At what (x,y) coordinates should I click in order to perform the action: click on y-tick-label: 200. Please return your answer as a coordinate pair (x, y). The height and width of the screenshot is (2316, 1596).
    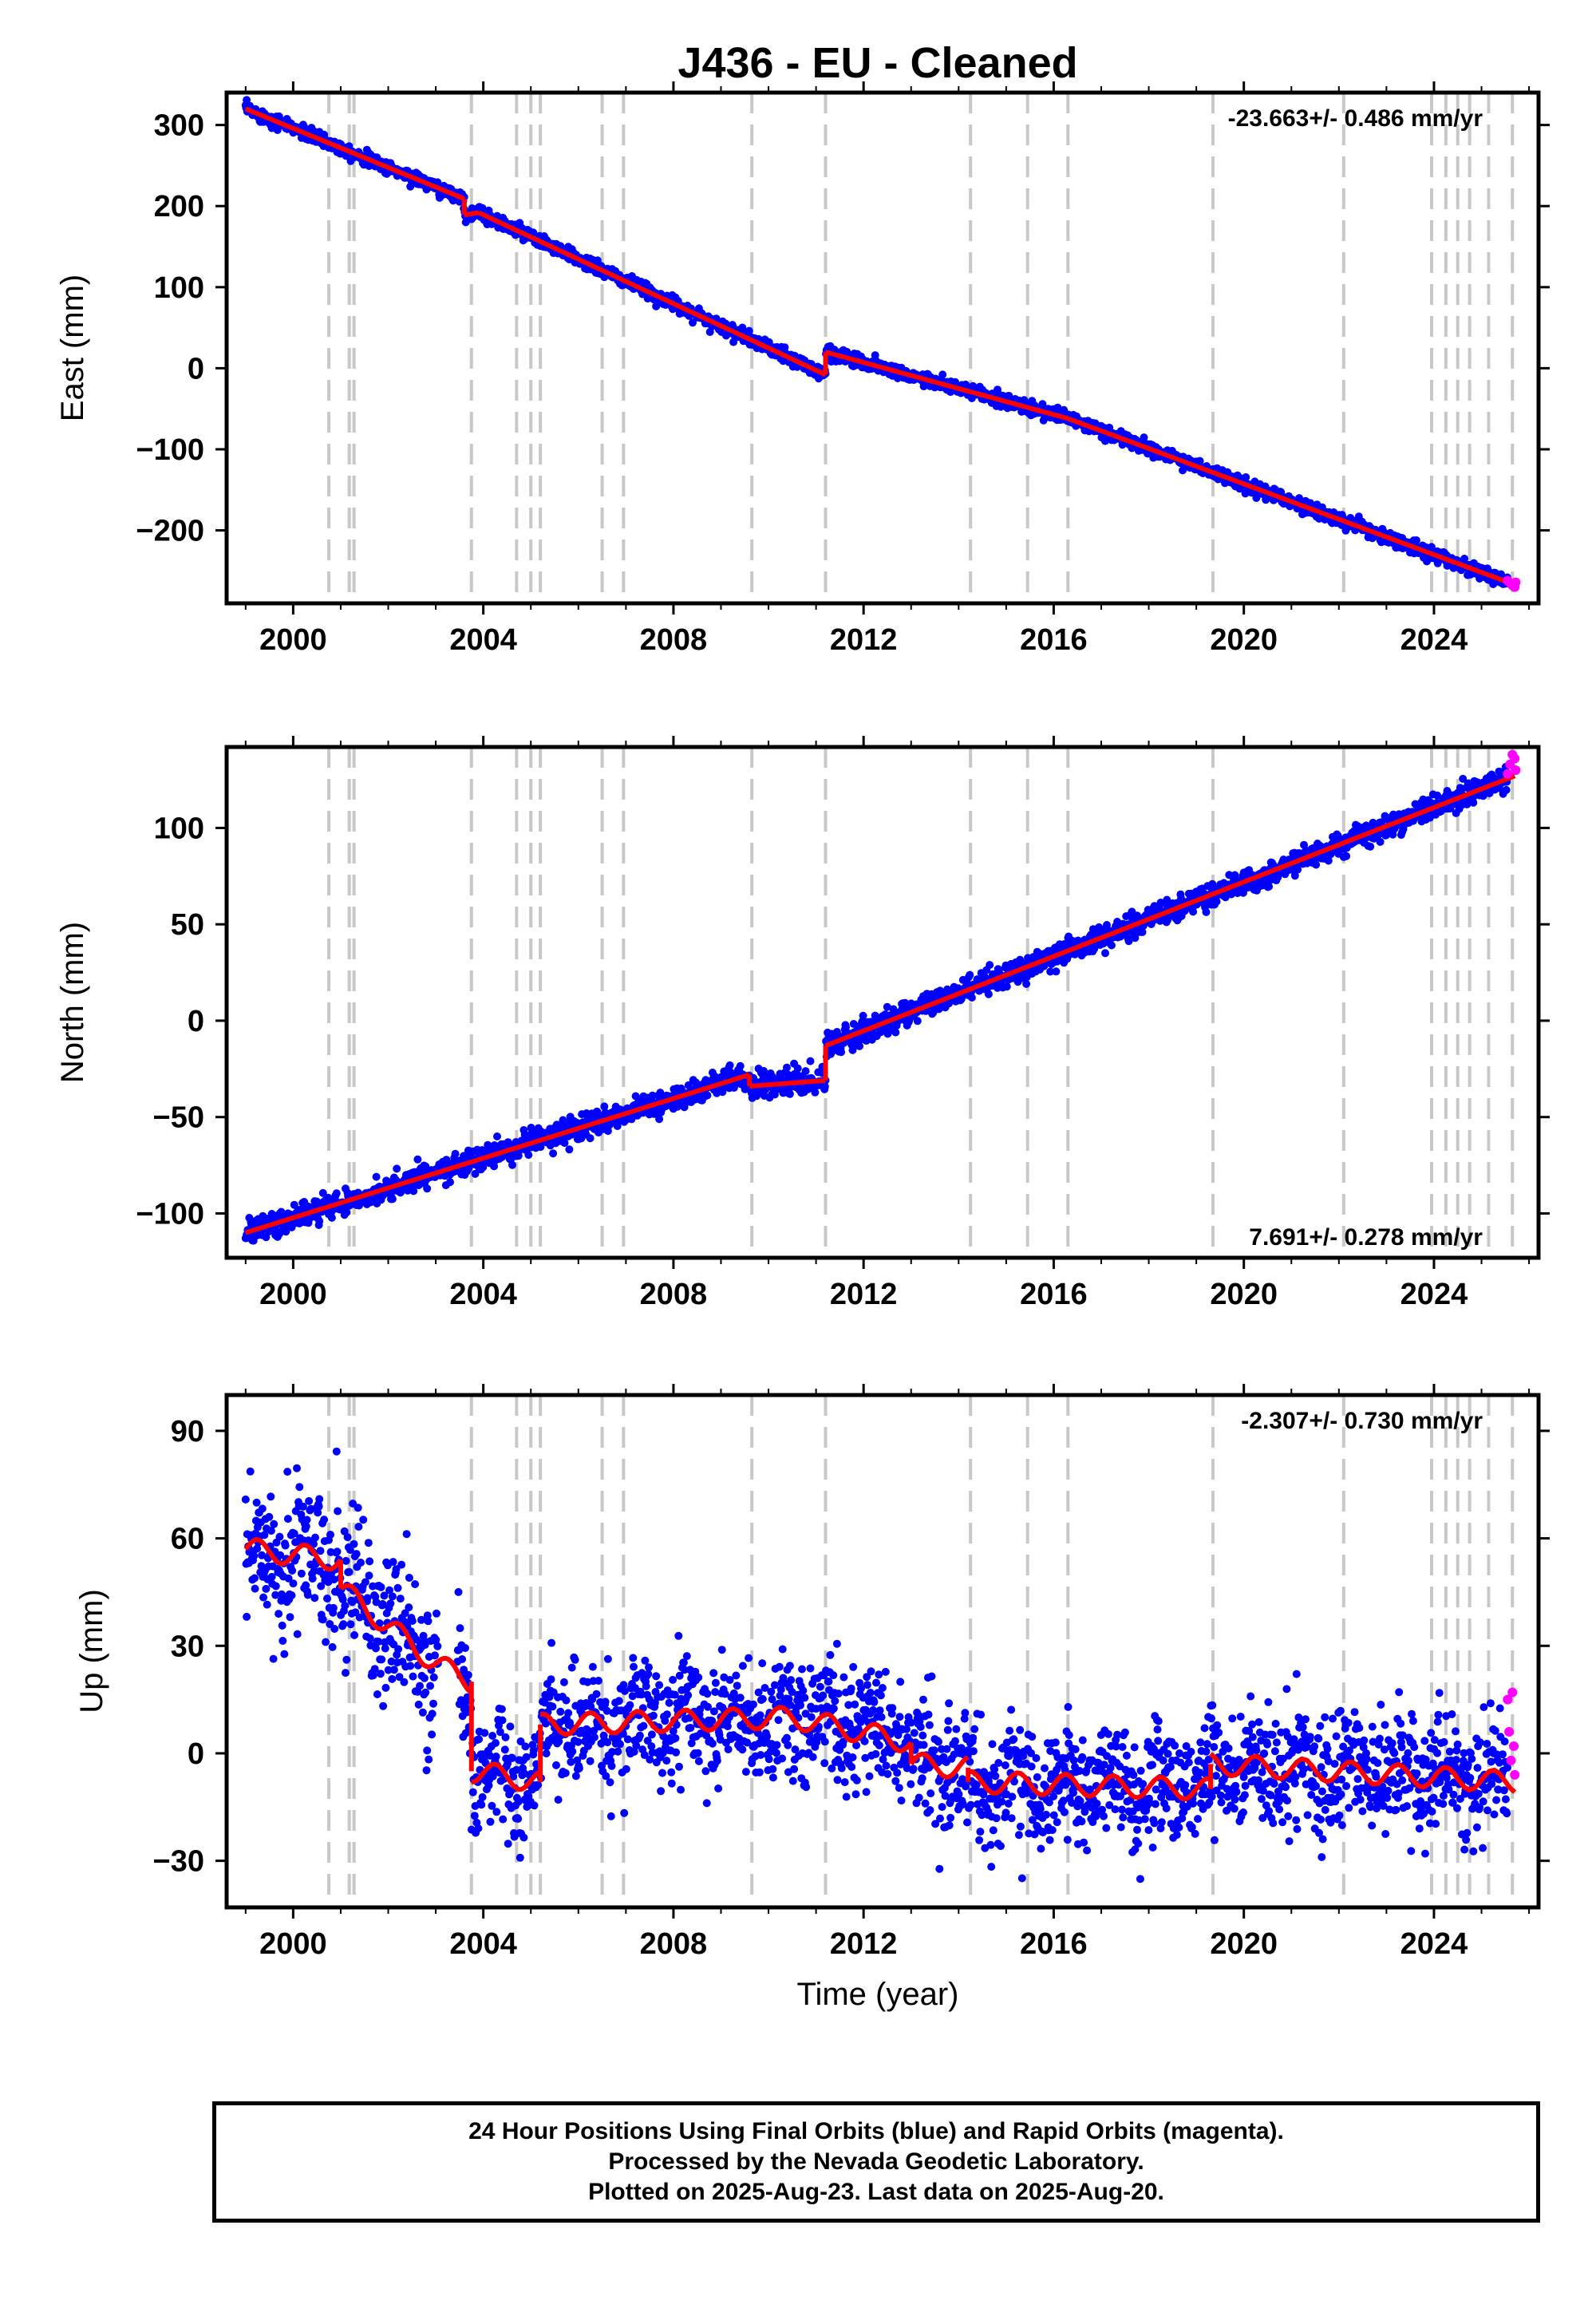
    Looking at the image, I should click on (179, 207).